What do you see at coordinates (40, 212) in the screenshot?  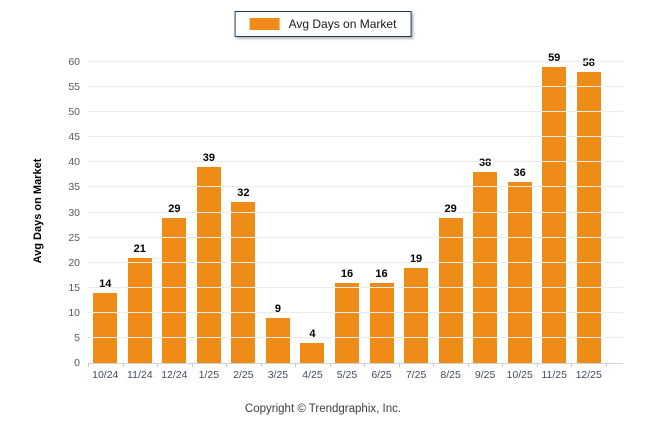 I see `y-axis-tick-labels: 0 5 10 15 20 25 30 35 40 45 50 55 60` at bounding box center [40, 212].